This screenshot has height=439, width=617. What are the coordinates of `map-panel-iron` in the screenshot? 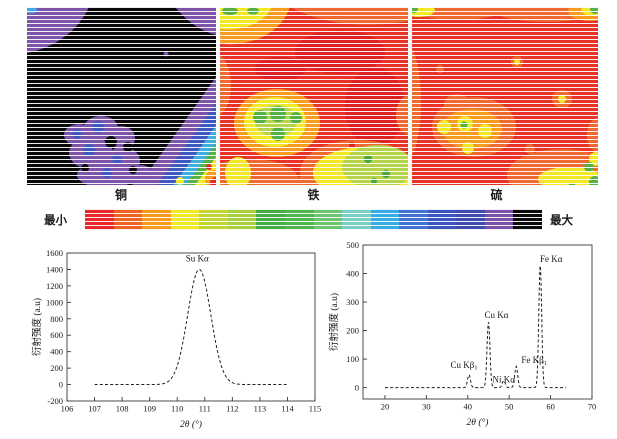 It's located at (314, 96).